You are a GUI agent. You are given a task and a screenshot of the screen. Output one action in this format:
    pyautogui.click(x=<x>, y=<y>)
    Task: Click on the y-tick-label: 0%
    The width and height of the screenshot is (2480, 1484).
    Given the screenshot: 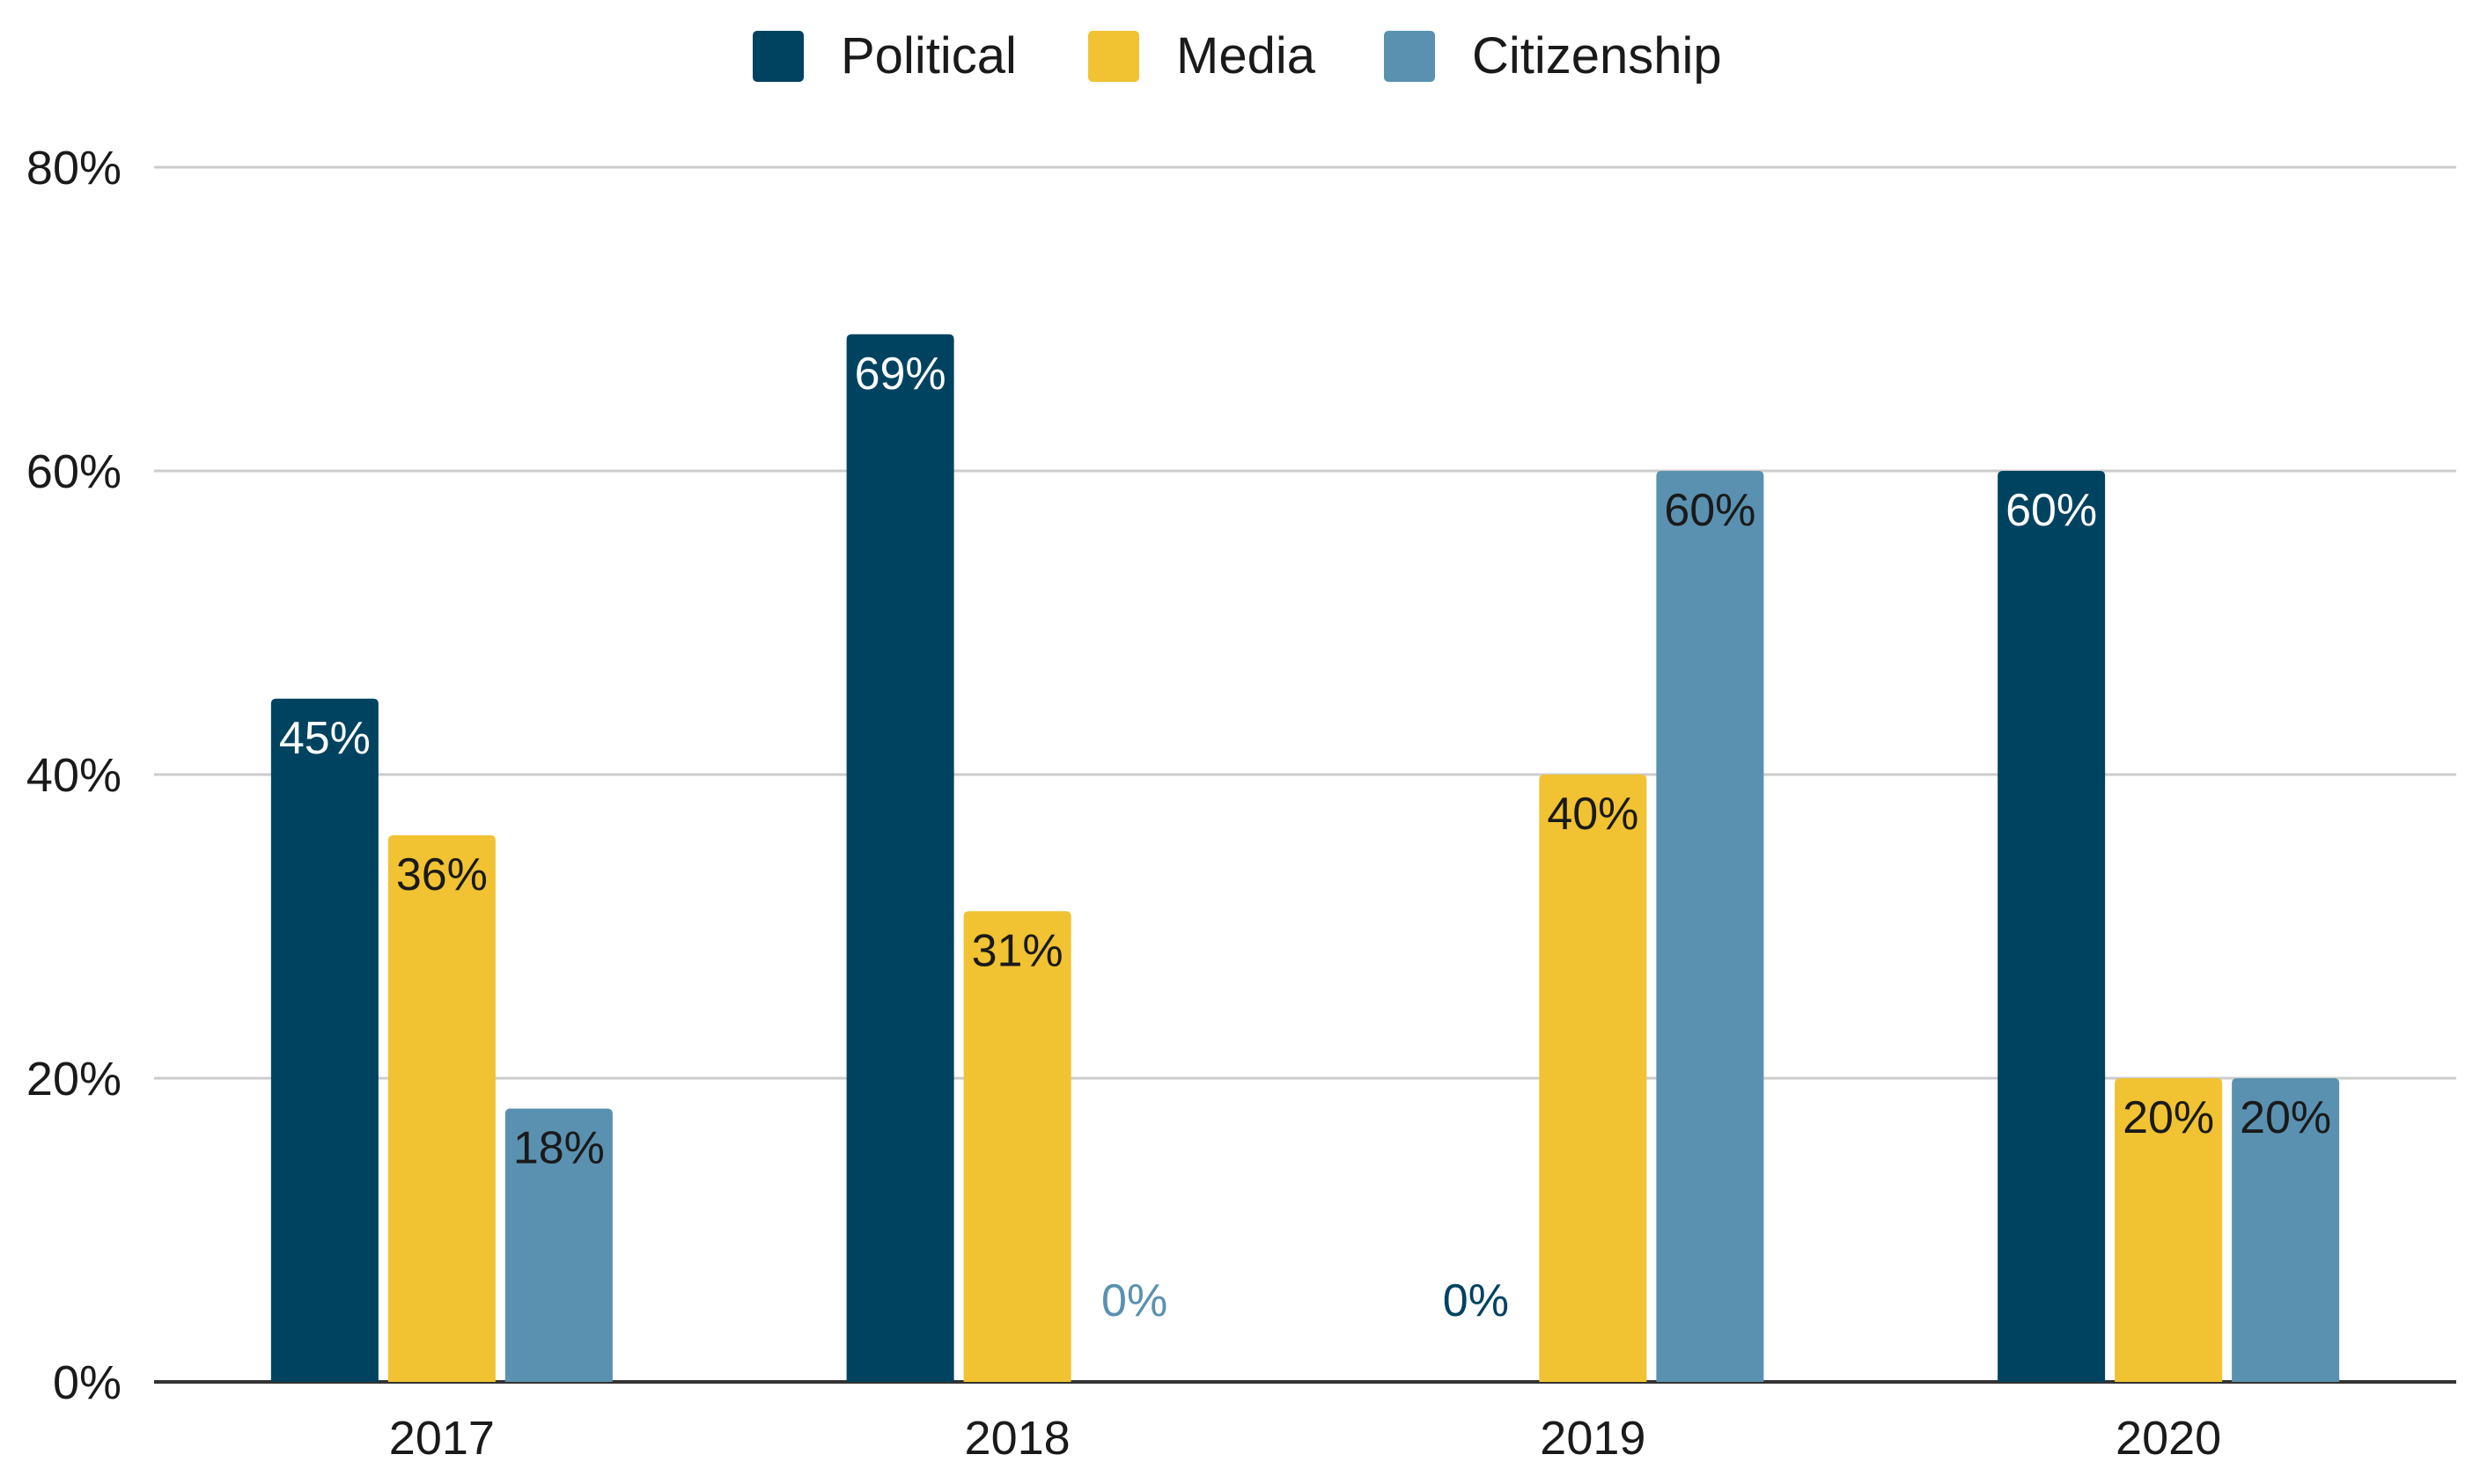 What is the action you would take?
    pyautogui.click(x=87, y=1382)
    